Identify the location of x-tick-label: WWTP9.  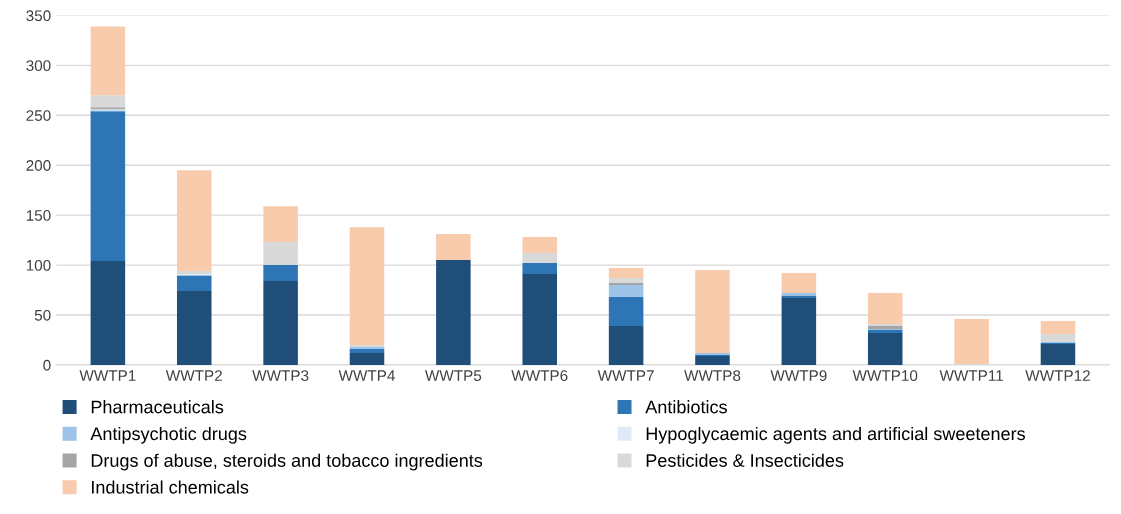
(798, 376).